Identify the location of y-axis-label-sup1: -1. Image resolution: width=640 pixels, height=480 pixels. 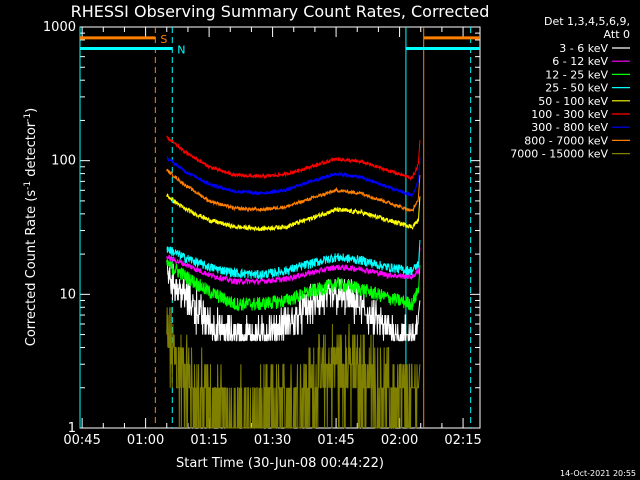
(28, 185).